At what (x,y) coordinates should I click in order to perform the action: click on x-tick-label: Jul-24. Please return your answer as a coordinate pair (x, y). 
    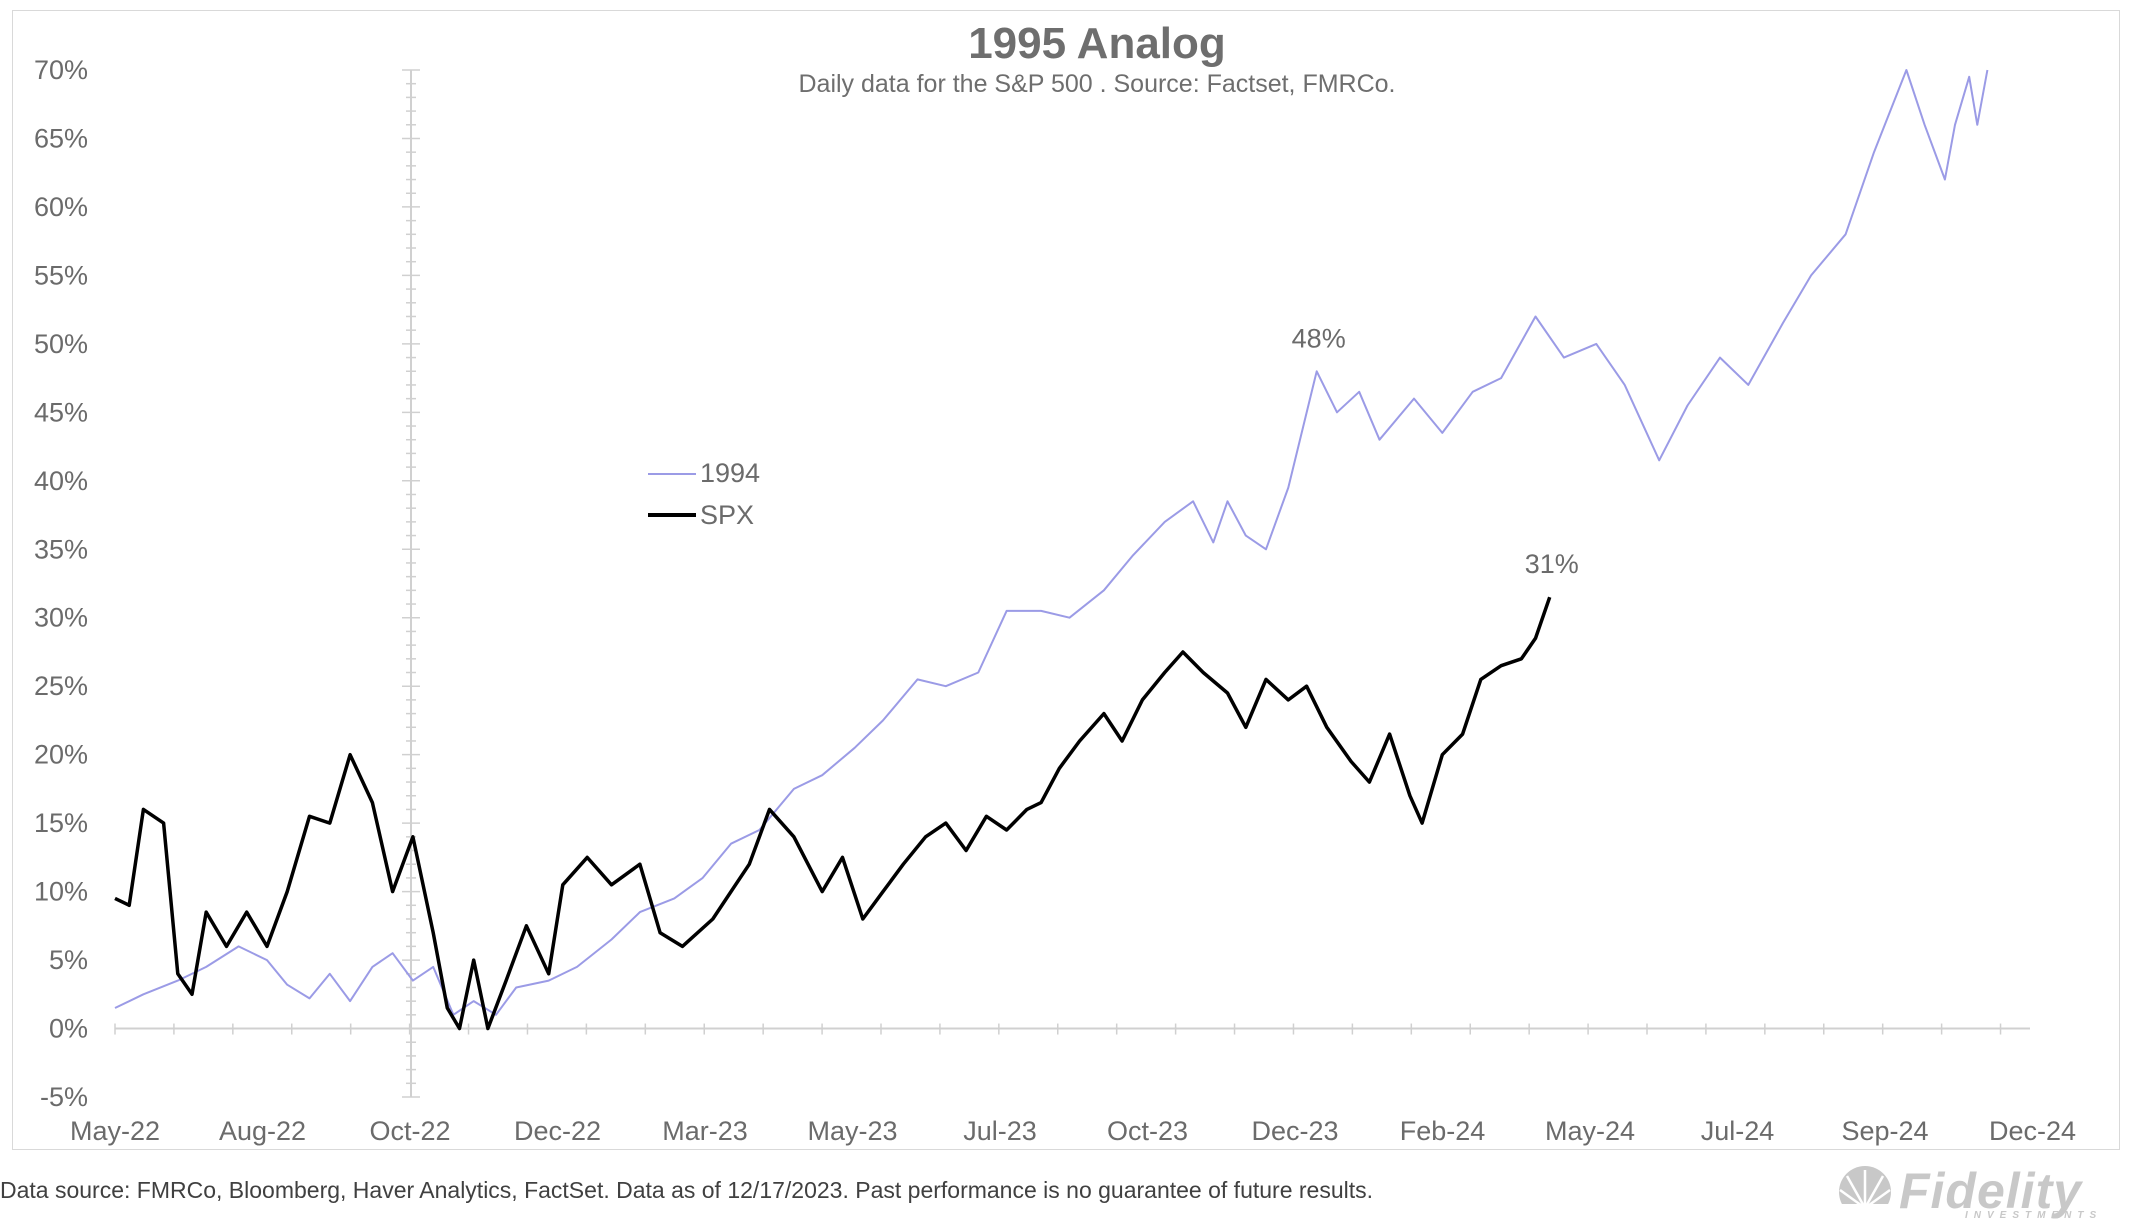
    Looking at the image, I should click on (1738, 1131).